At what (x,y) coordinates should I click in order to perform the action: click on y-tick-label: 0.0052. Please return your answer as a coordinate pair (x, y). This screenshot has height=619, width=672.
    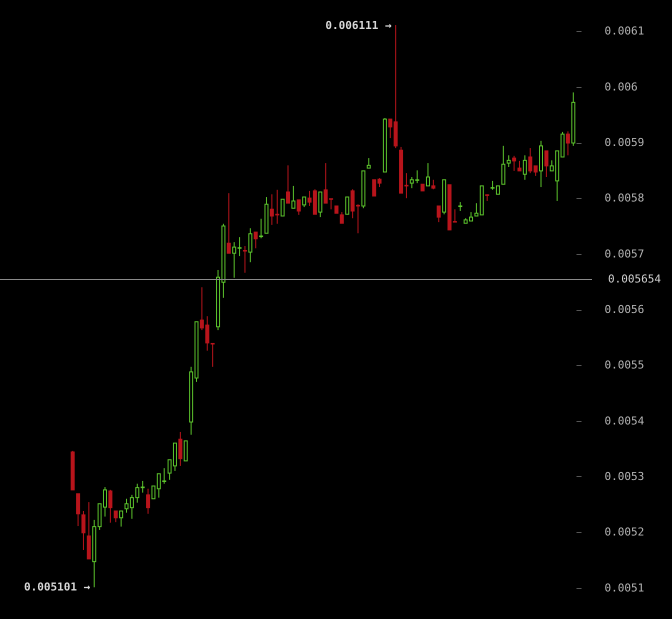
    Looking at the image, I should click on (624, 532).